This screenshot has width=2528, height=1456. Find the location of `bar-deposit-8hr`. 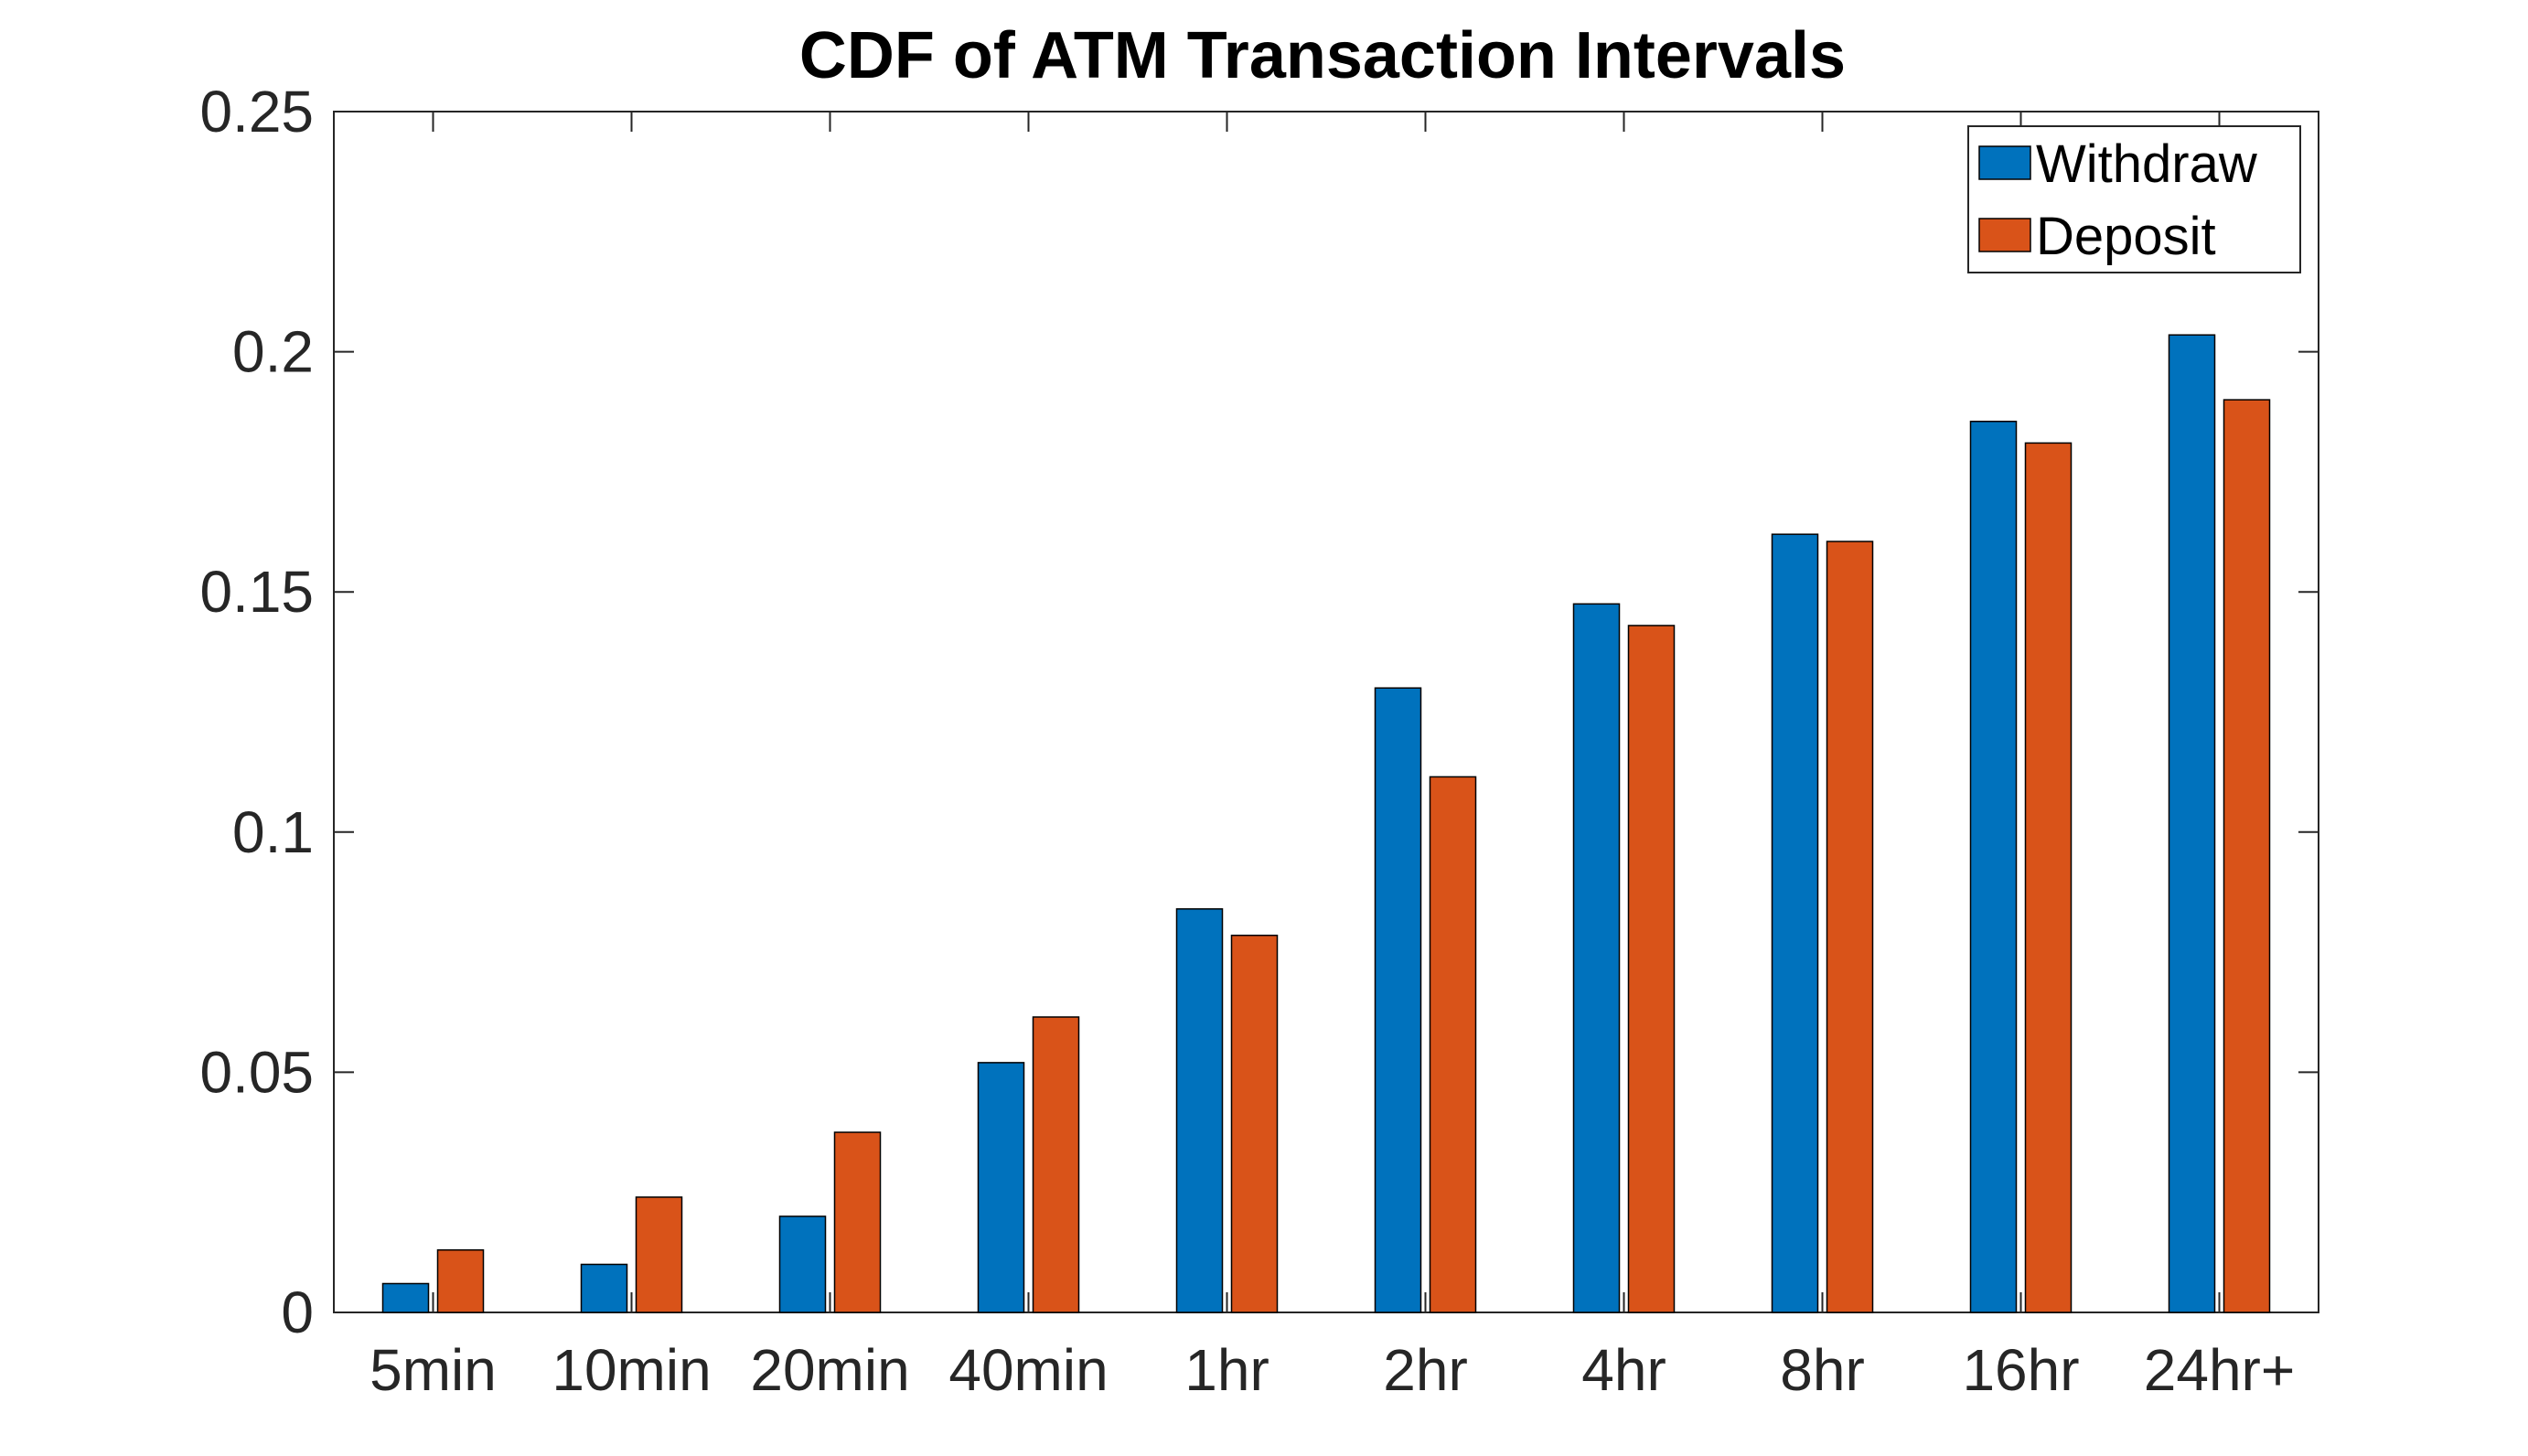

bar-deposit-8hr is located at coordinates (1850, 927).